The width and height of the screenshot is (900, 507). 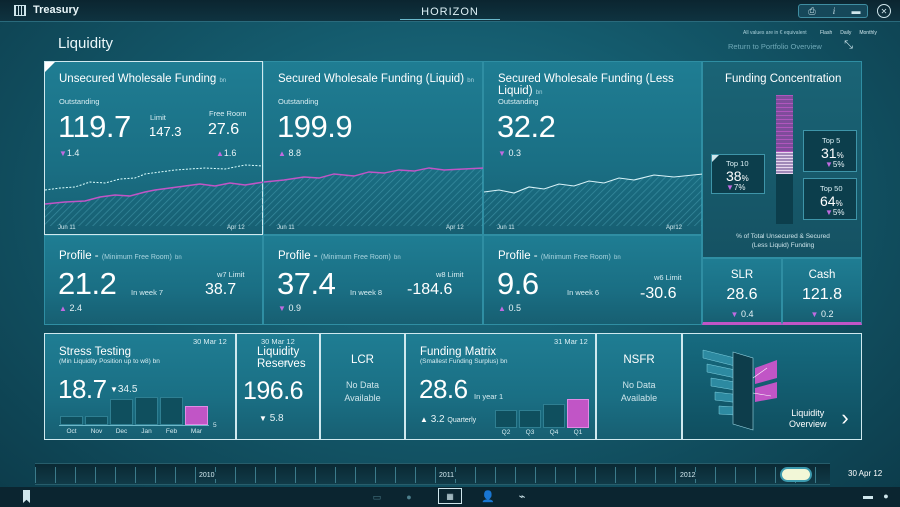 What do you see at coordinates (56, 10) in the screenshot?
I see `app-title: Treasury` at bounding box center [56, 10].